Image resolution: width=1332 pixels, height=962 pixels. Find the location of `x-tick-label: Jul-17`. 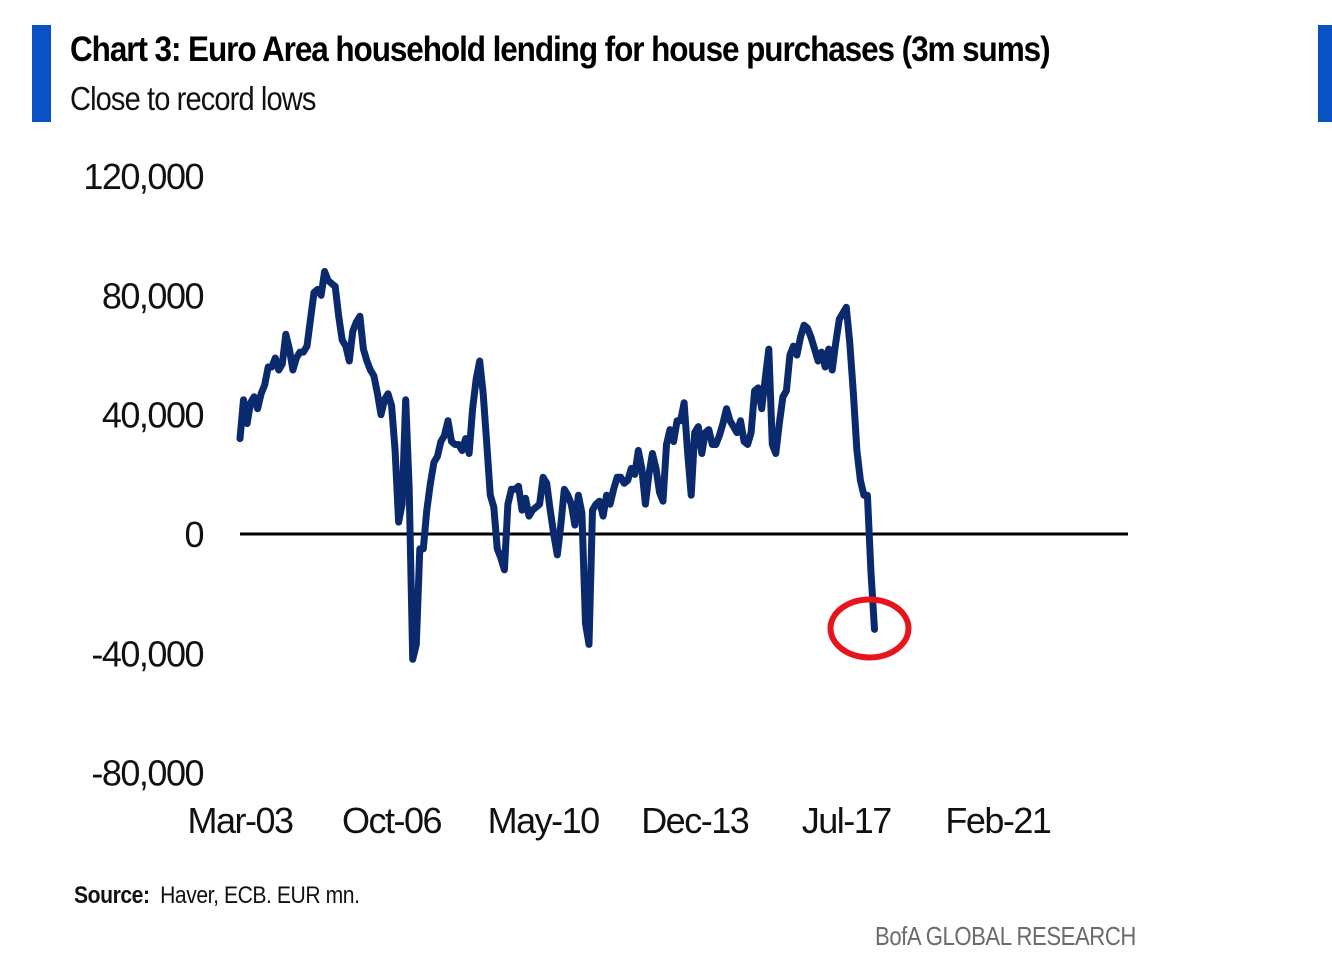

x-tick-label: Jul-17 is located at coordinates (847, 820).